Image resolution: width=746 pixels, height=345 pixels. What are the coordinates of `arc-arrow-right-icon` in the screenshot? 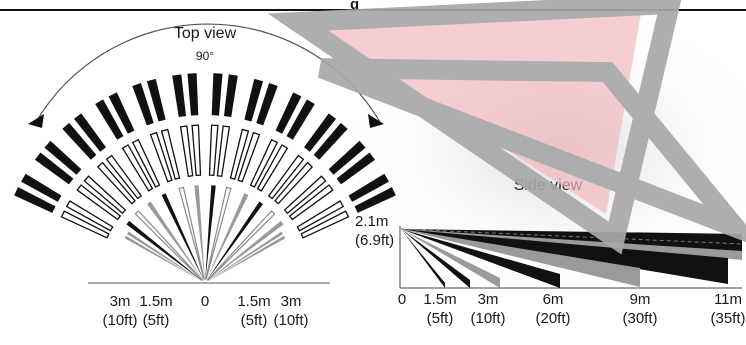 It's located at (376, 121).